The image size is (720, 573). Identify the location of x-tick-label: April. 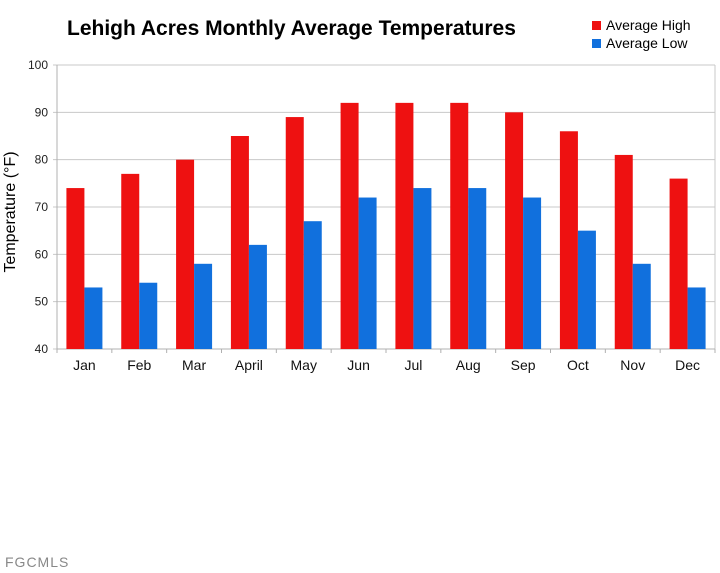
(249, 365).